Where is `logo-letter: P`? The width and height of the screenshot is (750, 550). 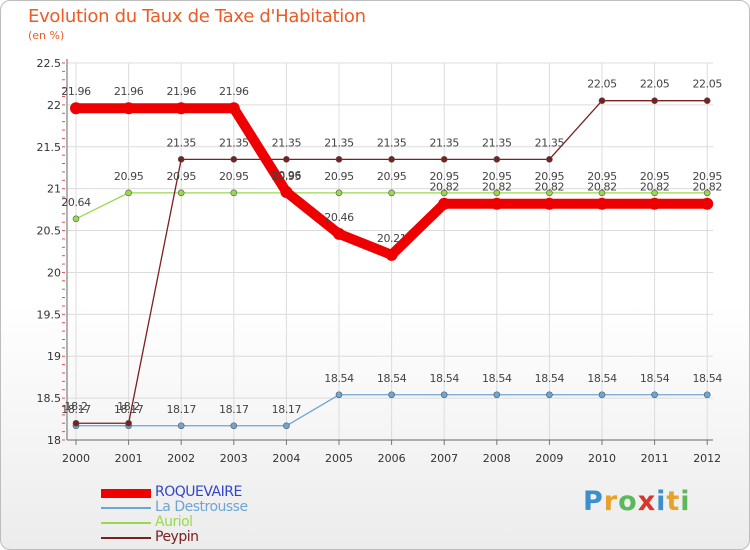
logo-letter: P is located at coordinates (593, 501).